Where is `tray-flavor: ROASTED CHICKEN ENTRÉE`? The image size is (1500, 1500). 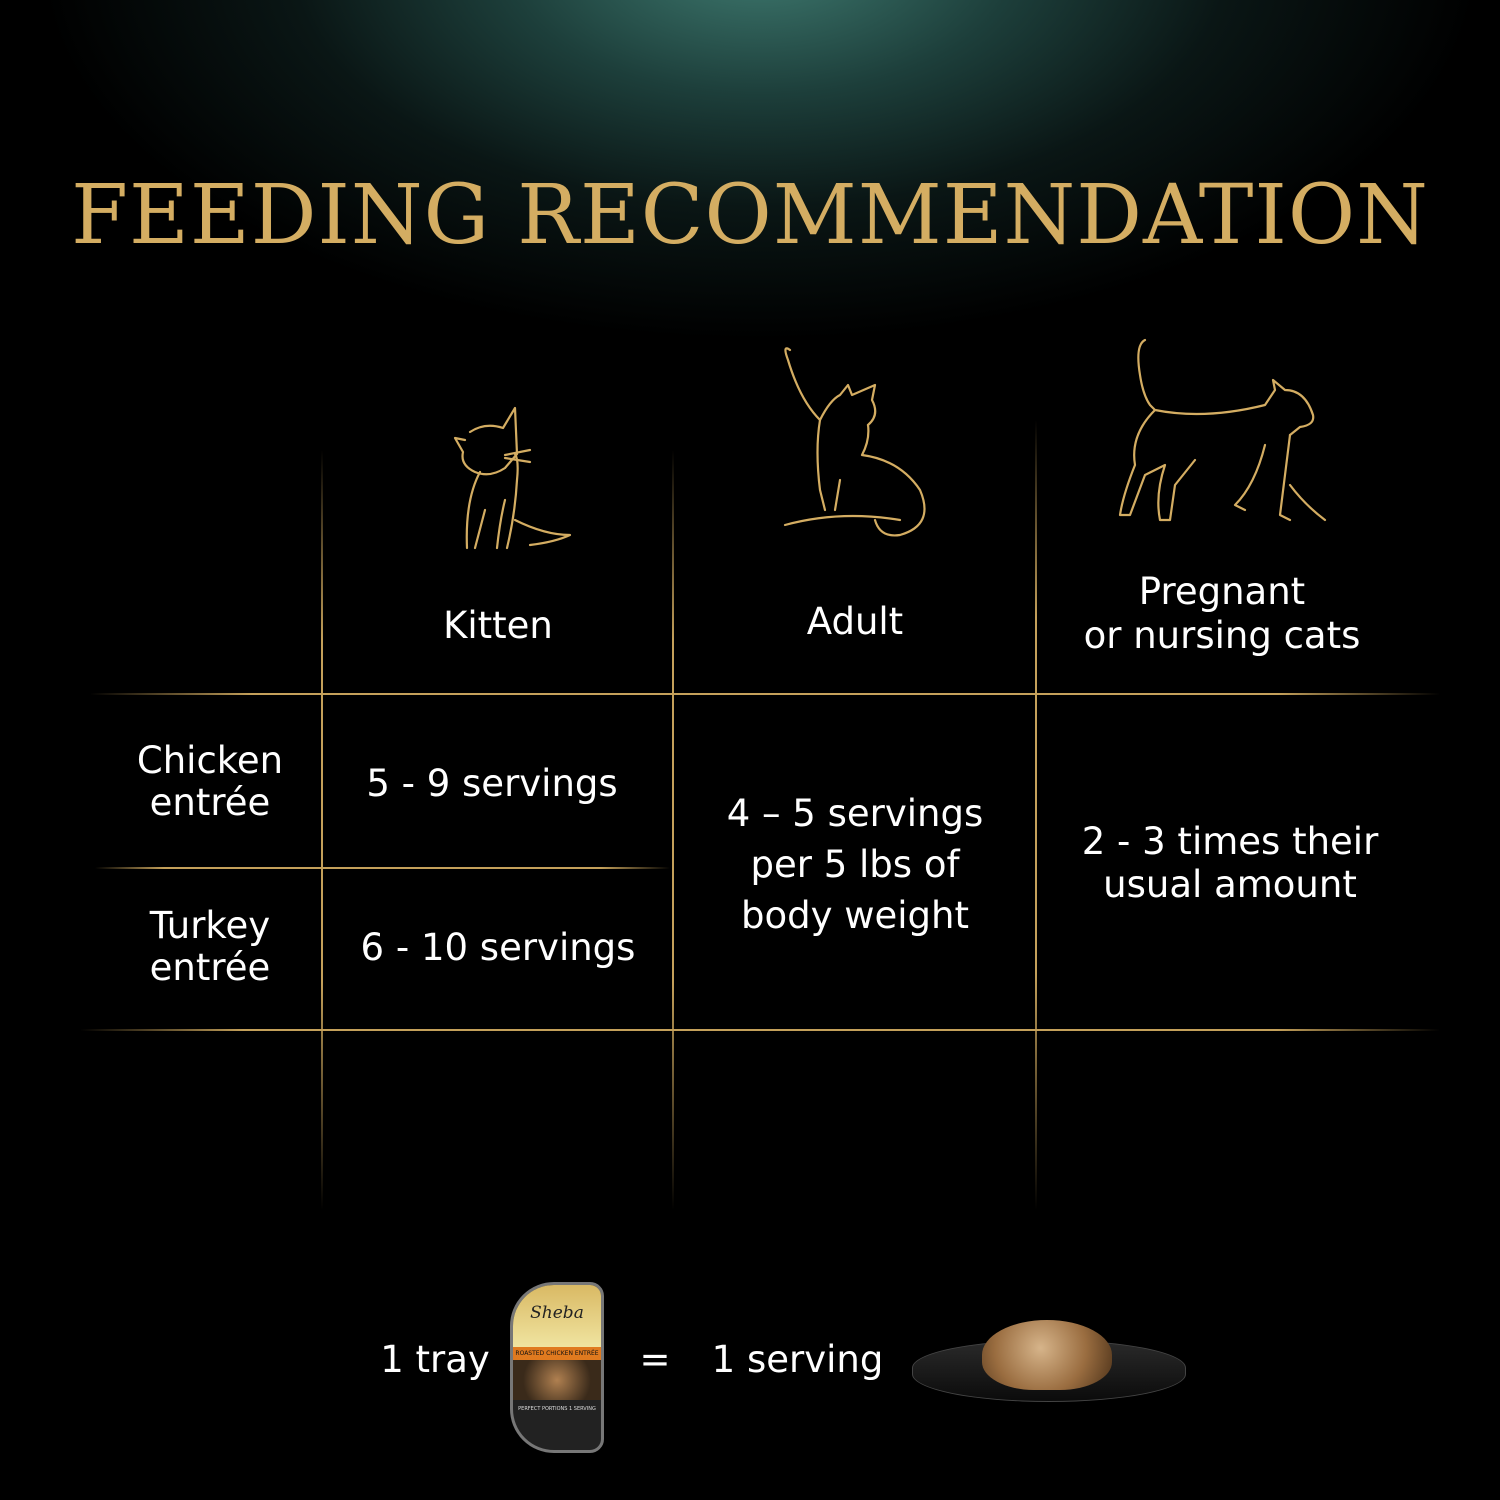 tray-flavor: ROASTED CHICKEN ENTRÉE is located at coordinates (557, 1353).